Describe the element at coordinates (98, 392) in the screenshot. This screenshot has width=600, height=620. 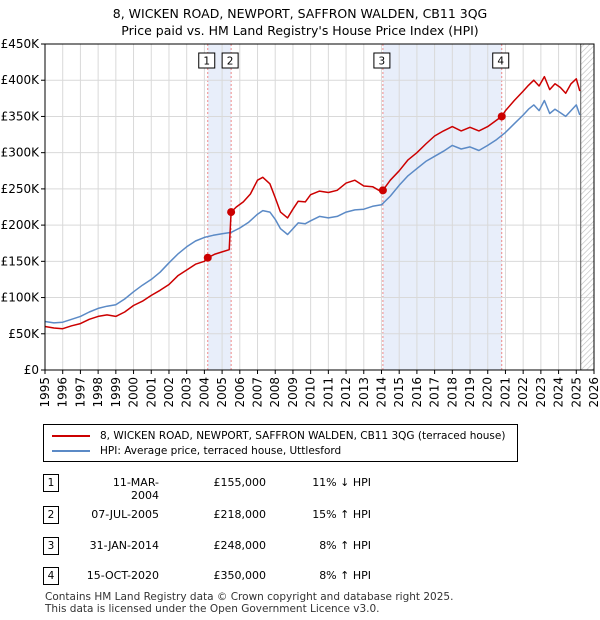
I see `x-tick-label: 1998` at that location.